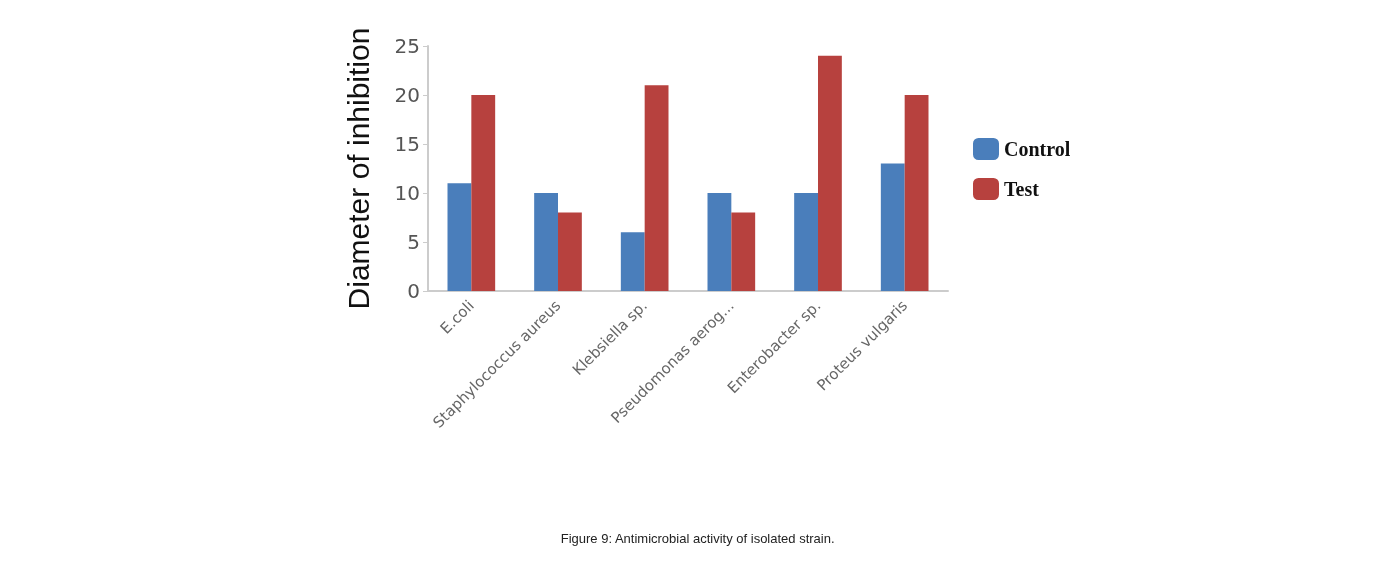  Describe the element at coordinates (358, 168) in the screenshot. I see `y-axis-title: Diameter of inhibition` at that location.